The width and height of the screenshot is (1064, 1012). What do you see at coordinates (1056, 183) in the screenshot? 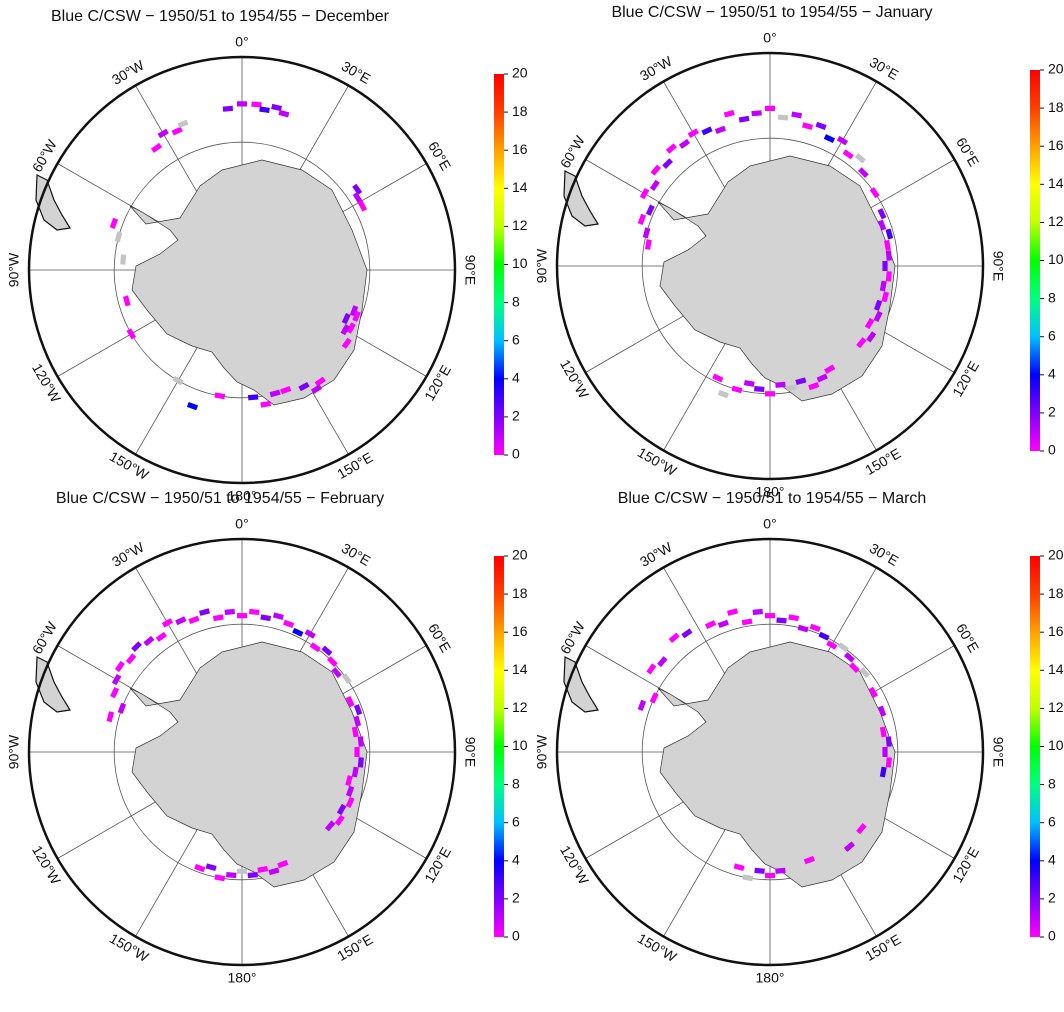
I see `colorbar-tick-label: 14` at bounding box center [1056, 183].